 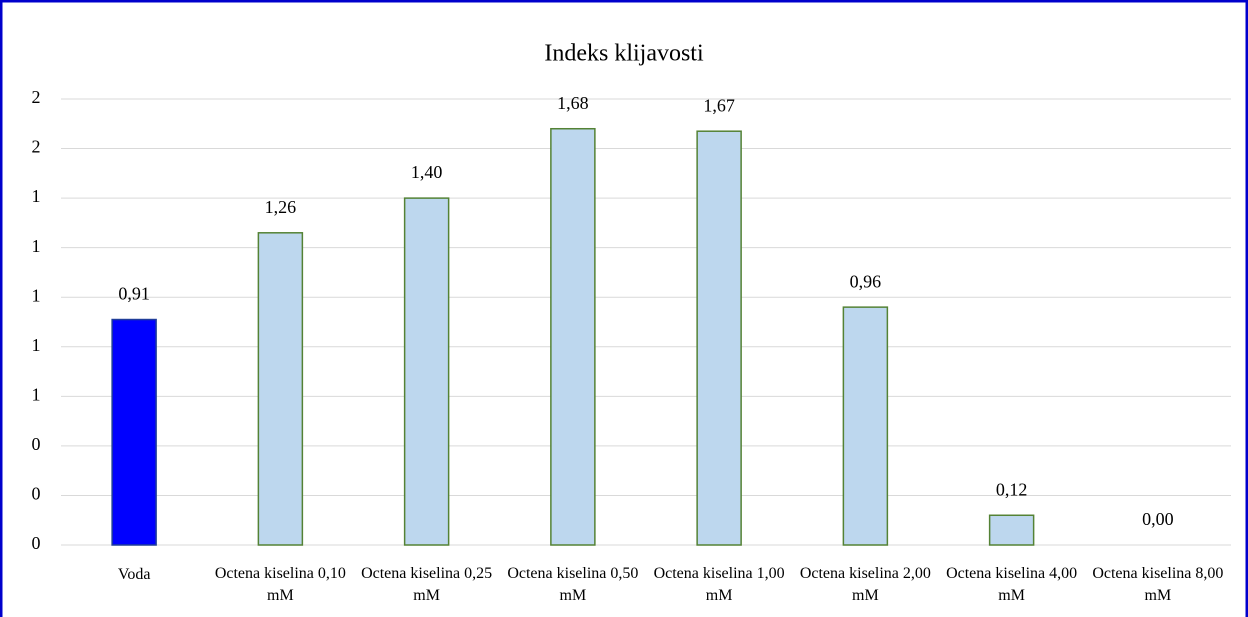 What do you see at coordinates (624, 54) in the screenshot?
I see `chart-title: Indeks klijavosti` at bounding box center [624, 54].